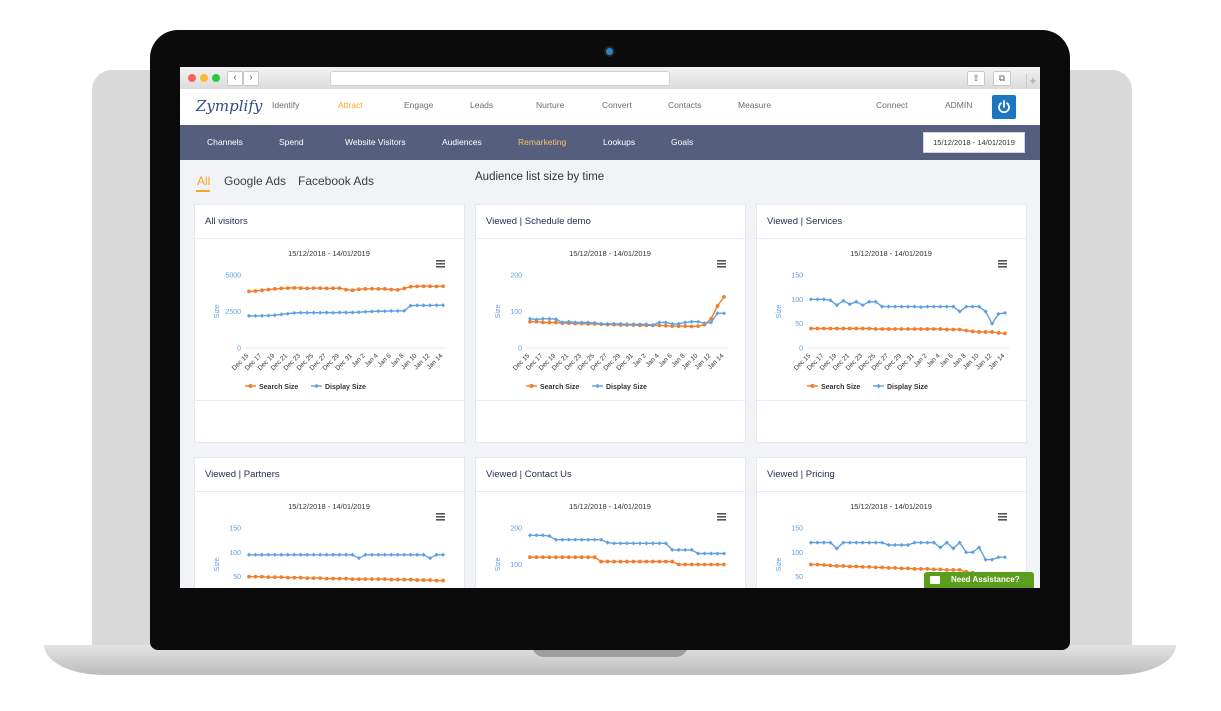 This screenshot has height=711, width=1221. Describe the element at coordinates (907, 387) in the screenshot. I see `legend-label: Display Size` at that location.